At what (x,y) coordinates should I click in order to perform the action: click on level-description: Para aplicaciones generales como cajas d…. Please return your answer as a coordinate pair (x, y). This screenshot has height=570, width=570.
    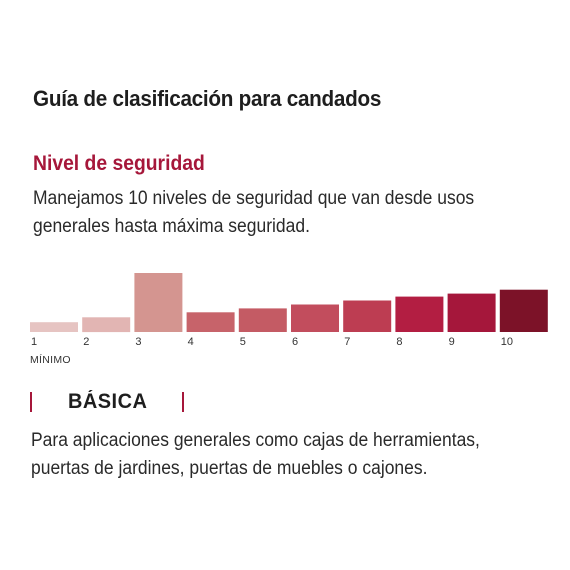
    Looking at the image, I should click on (255, 455).